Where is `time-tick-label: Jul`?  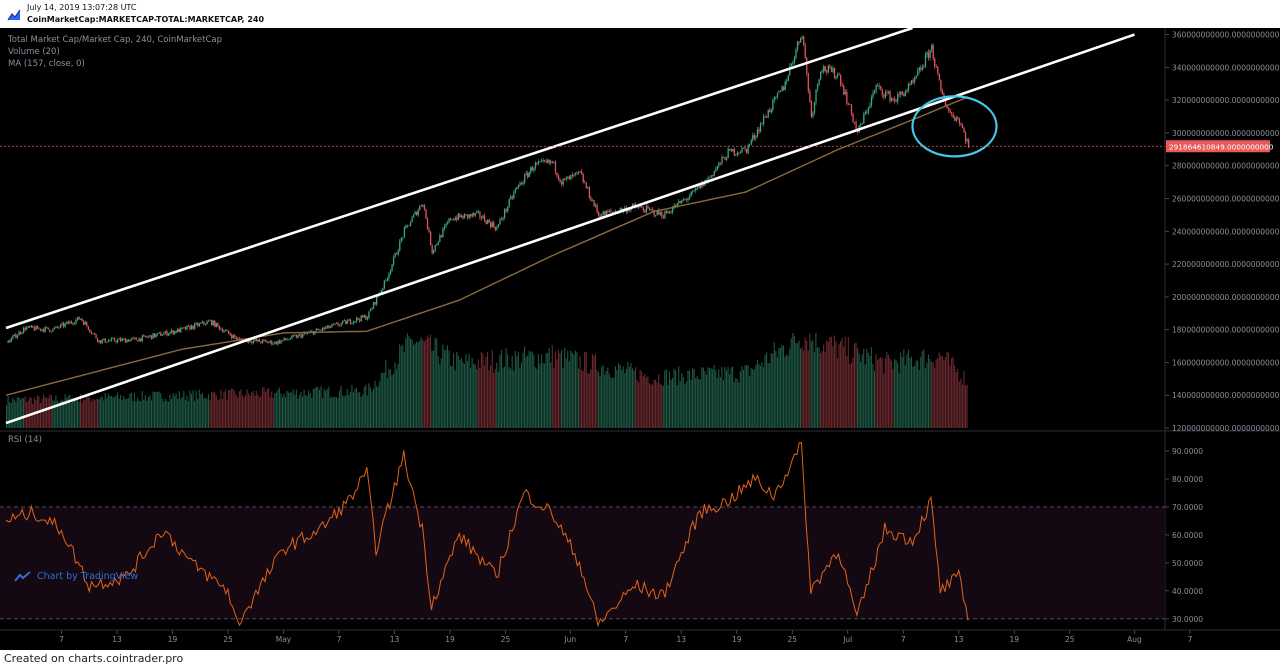 time-tick-label: Jul is located at coordinates (847, 639).